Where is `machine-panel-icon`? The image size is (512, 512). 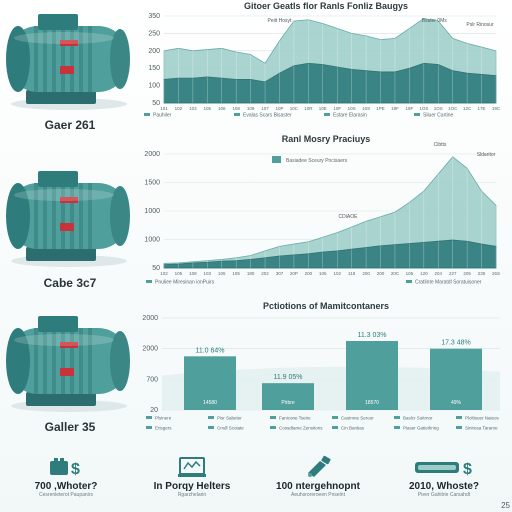
machine-panel-icon is located at coordinates (192, 467).